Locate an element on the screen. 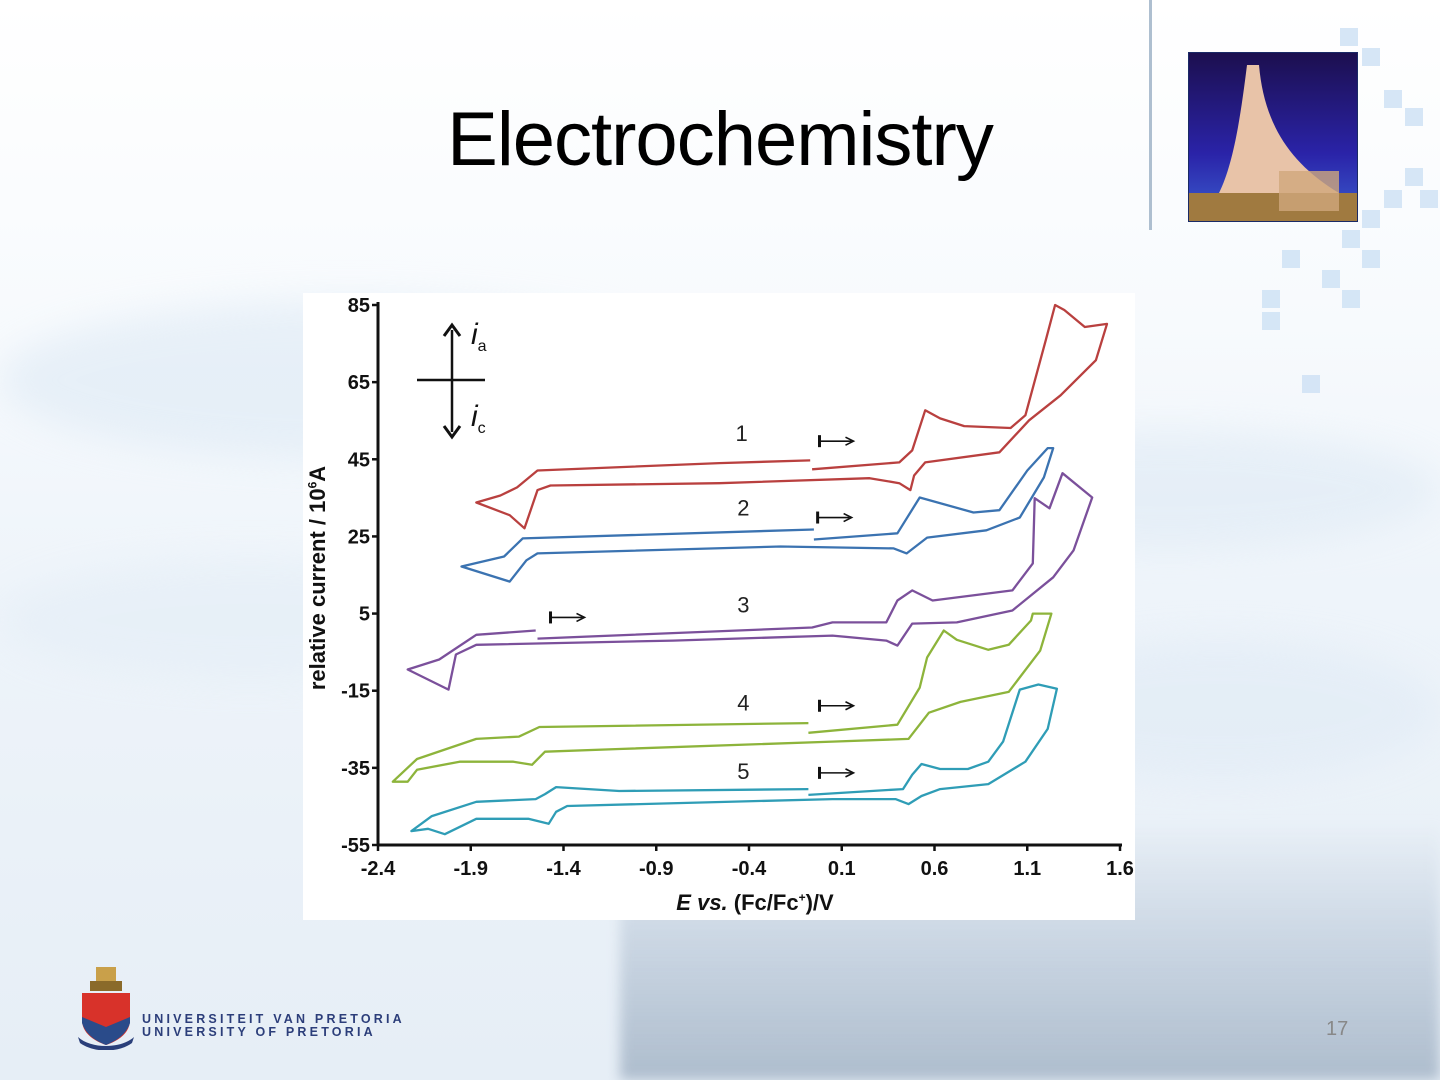 The width and height of the screenshot is (1440, 1080). y-axis-label-exponent: 6 is located at coordinates (312, 485).